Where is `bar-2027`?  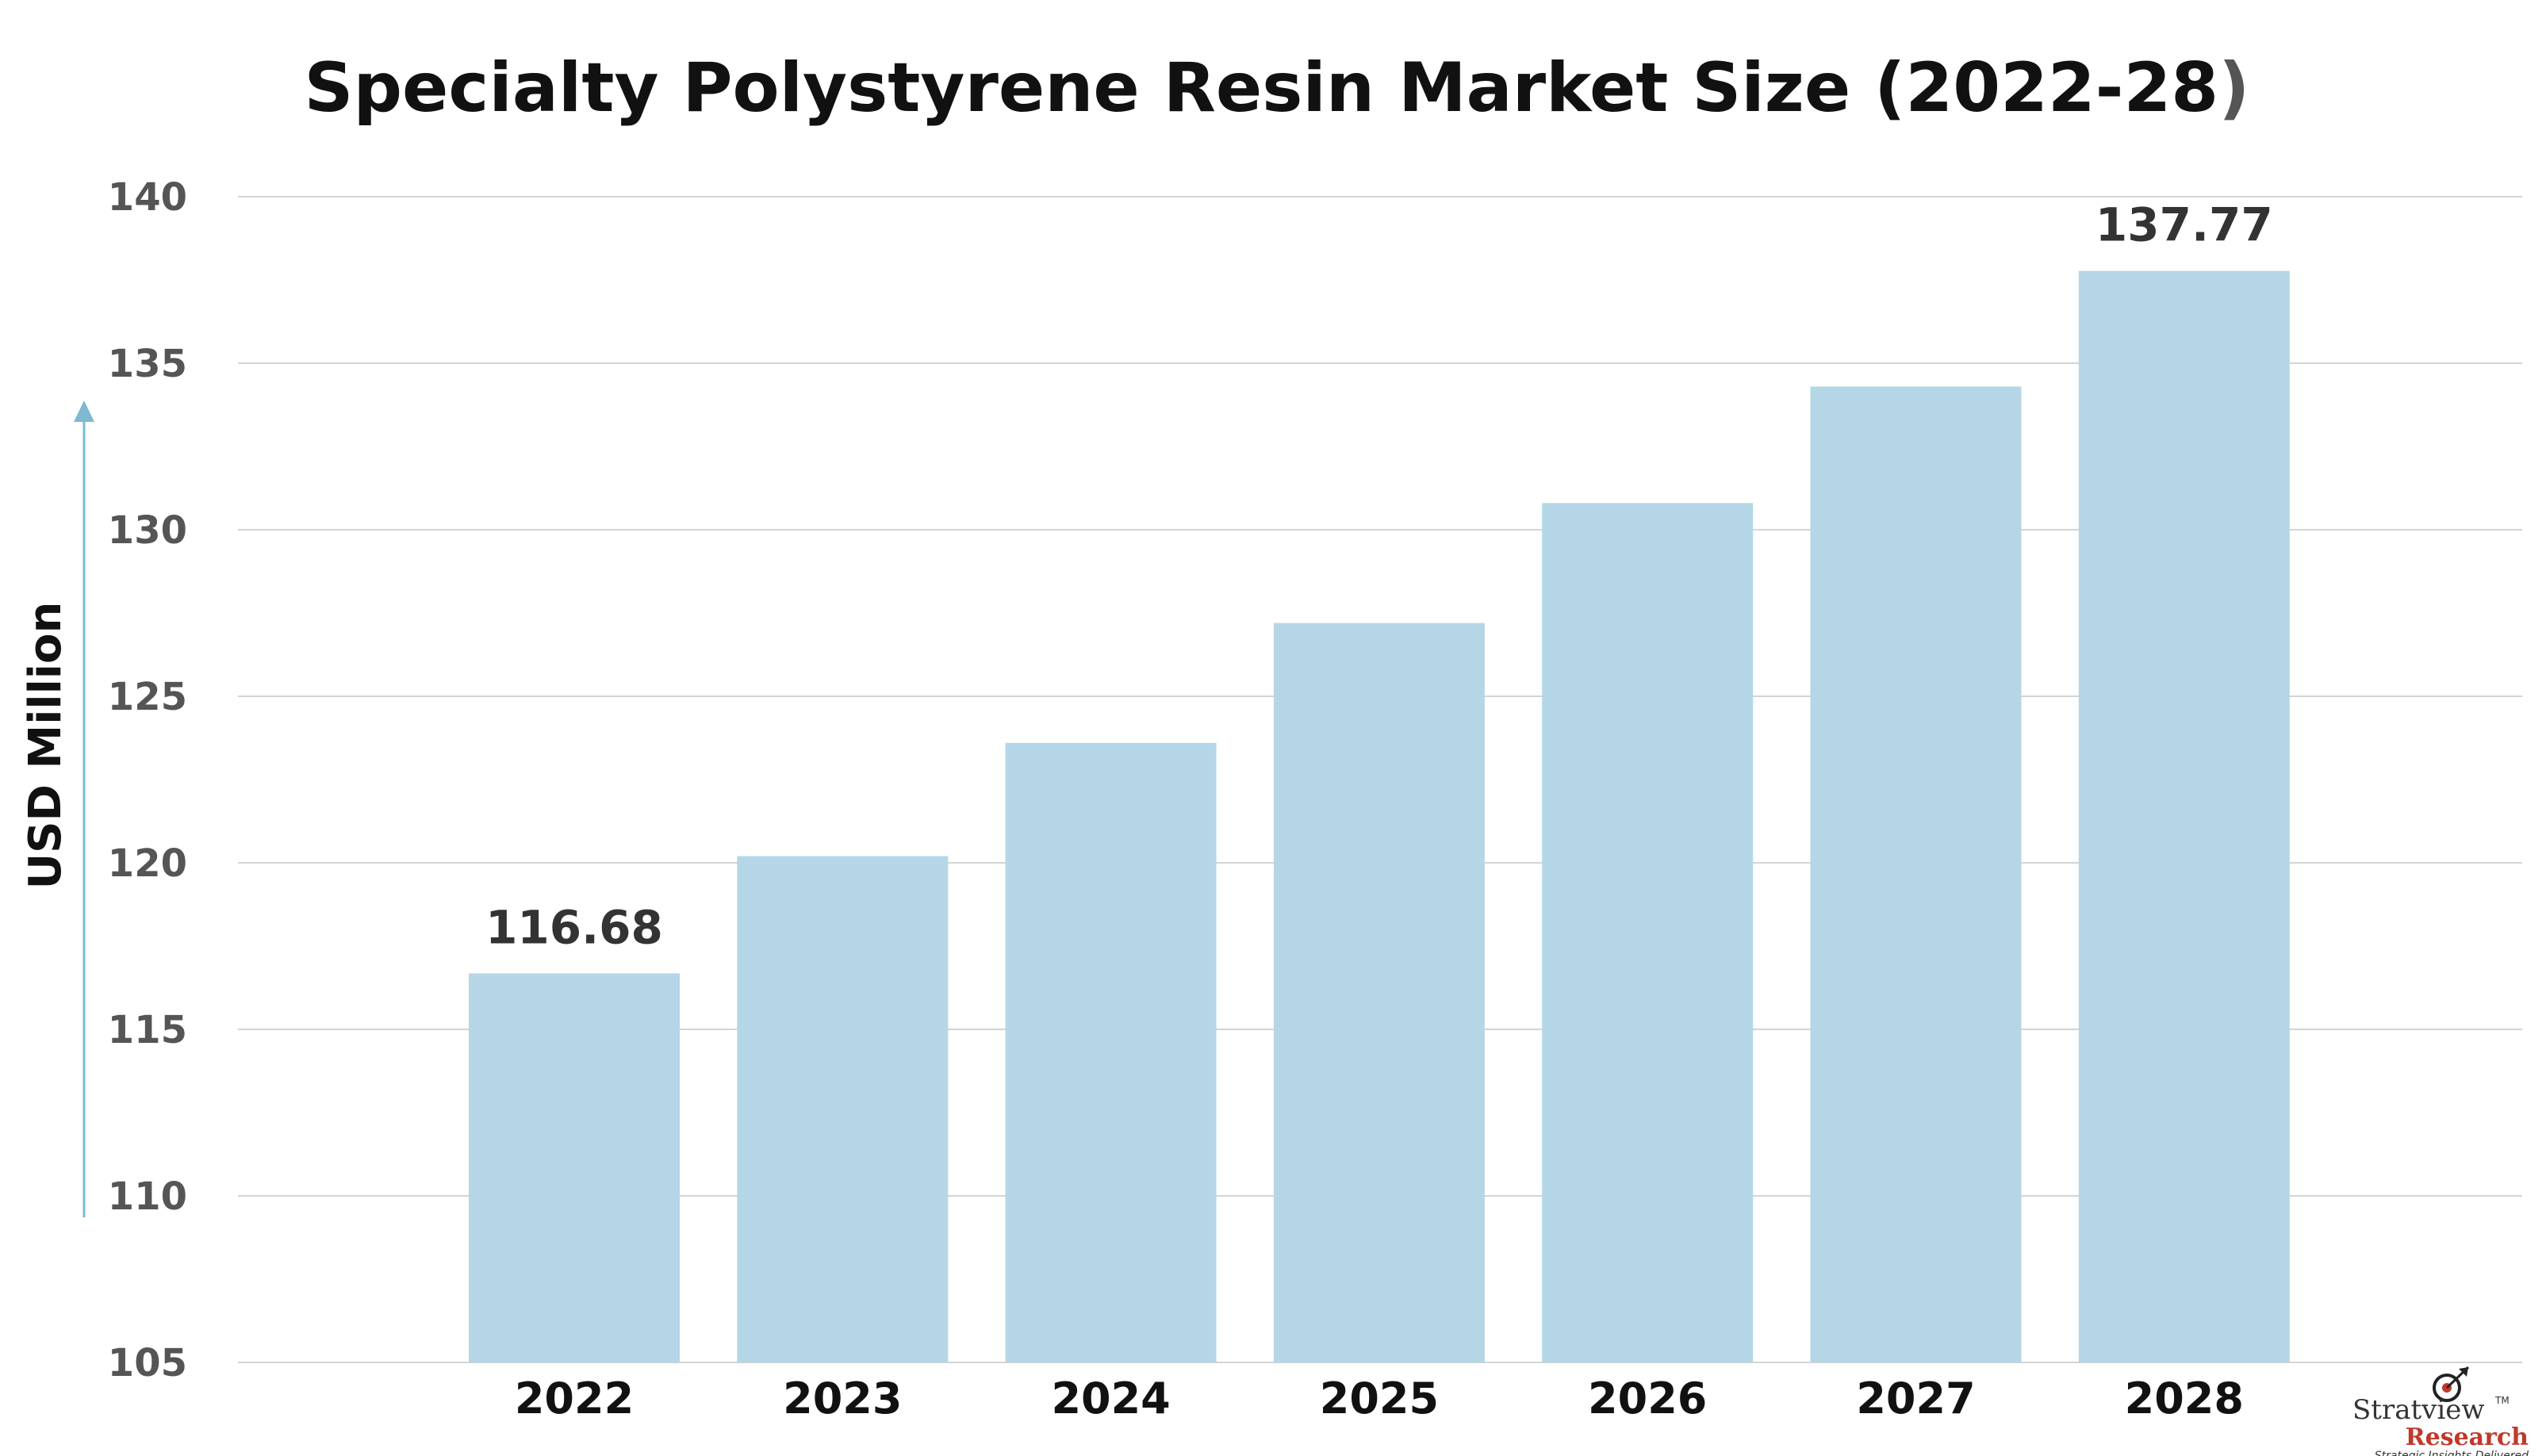
bar-2027 is located at coordinates (1916, 874).